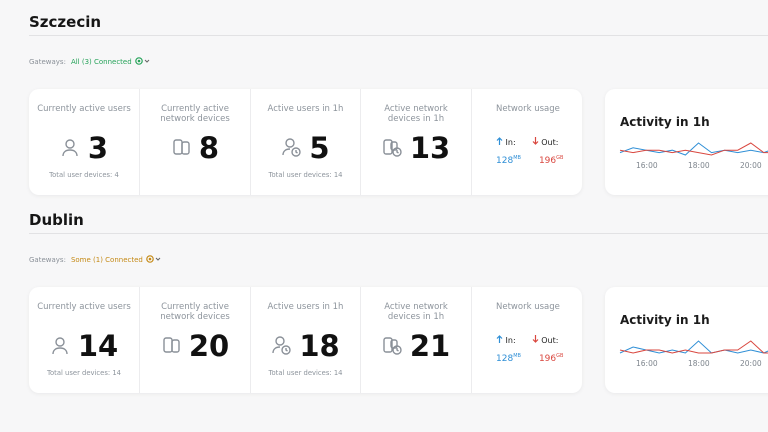  Describe the element at coordinates (209, 148) in the screenshot. I see `stat-value: 8` at that location.